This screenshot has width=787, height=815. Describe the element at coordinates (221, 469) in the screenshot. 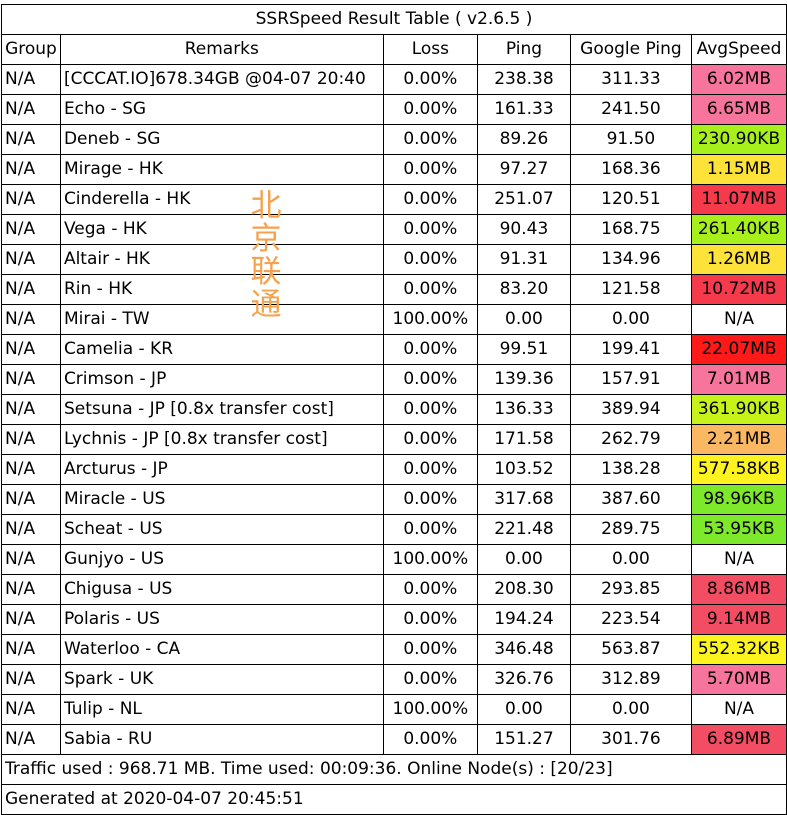

I see `cell-remarks: Arcturus - JP` at that location.